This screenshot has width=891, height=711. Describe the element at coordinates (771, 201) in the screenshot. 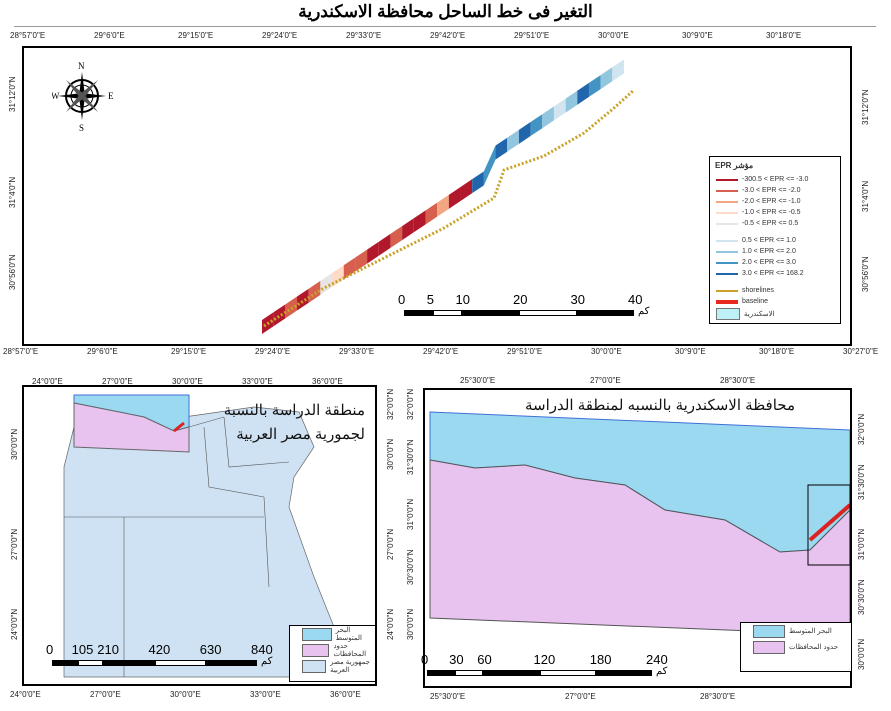

I see `legend-label: -2.0 < EPR <= -1.0` at that location.